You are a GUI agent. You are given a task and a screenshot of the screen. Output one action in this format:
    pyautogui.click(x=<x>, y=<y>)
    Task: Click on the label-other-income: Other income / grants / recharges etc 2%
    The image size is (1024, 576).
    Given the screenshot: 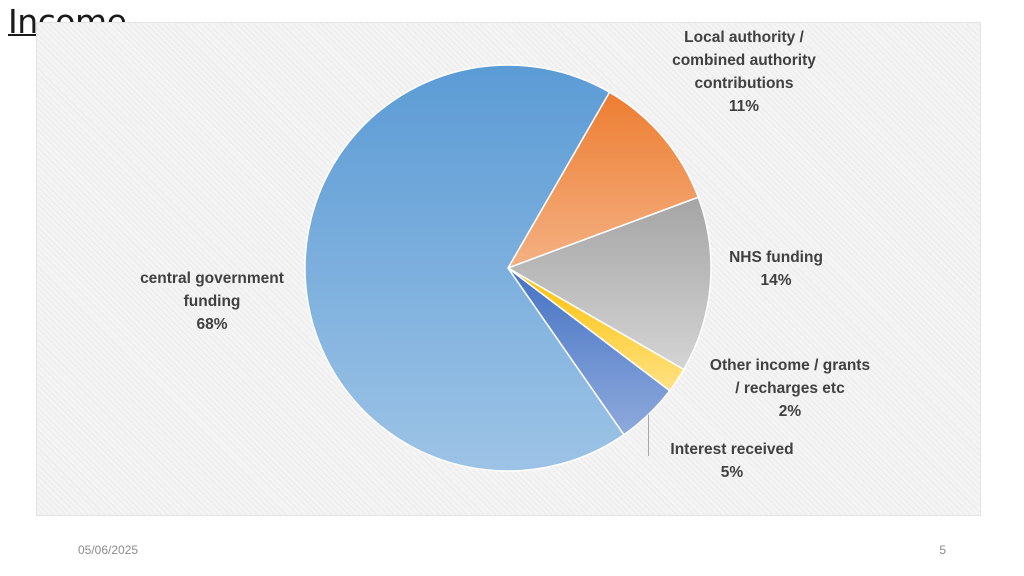 What is the action you would take?
    pyautogui.click(x=790, y=388)
    